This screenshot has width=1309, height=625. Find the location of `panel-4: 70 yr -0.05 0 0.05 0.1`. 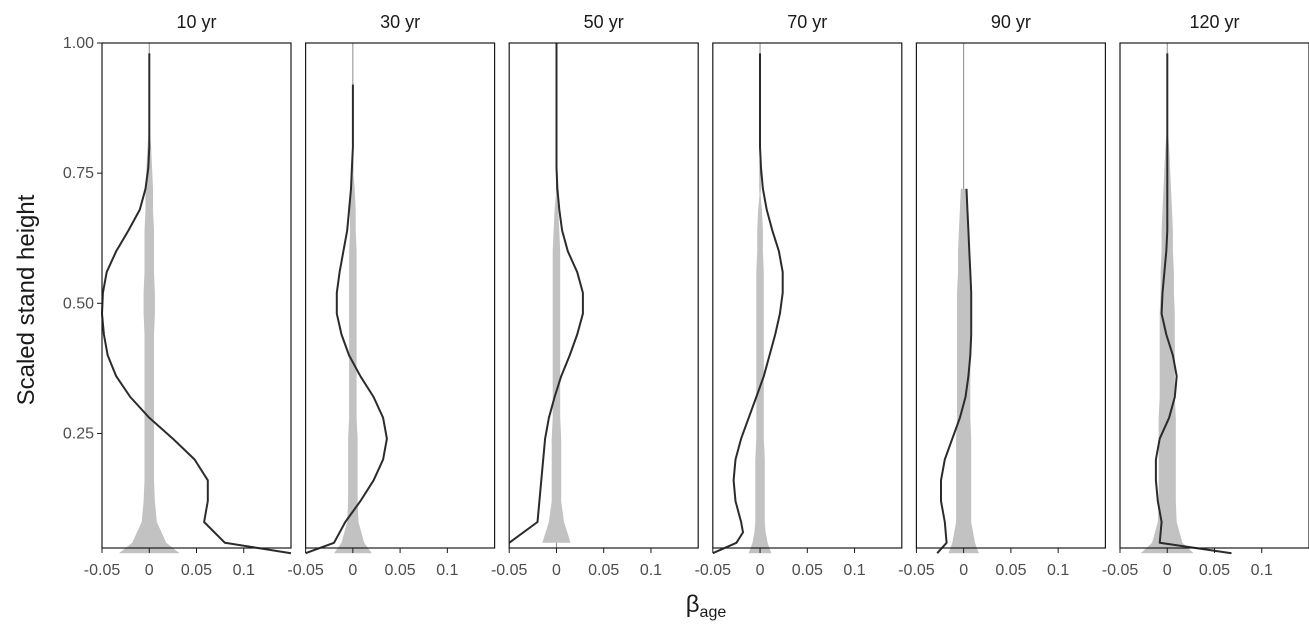

panel-4: 70 yr -0.05 0 0.05 0.1 is located at coordinates (799, 295).